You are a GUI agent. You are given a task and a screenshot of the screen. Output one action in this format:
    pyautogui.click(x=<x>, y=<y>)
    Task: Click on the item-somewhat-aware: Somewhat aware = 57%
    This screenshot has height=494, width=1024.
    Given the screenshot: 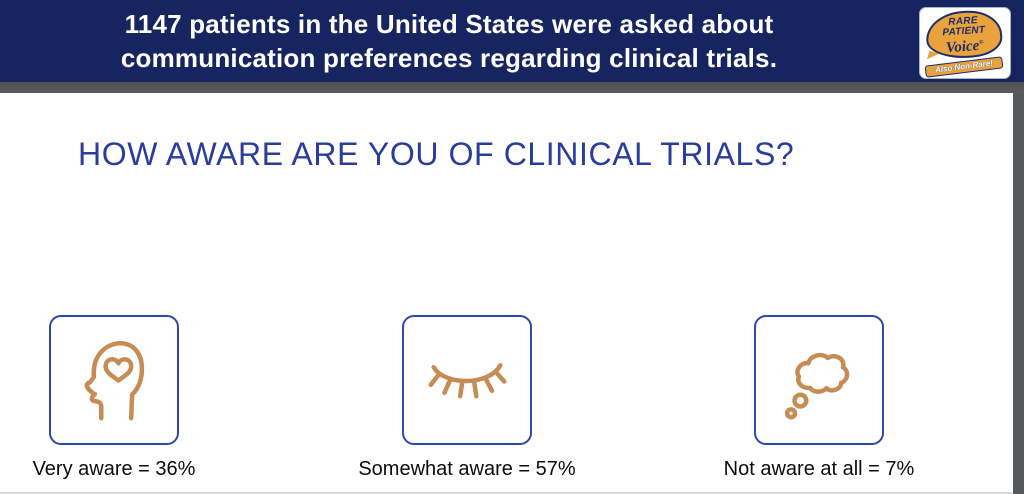 What is the action you would take?
    pyautogui.click(x=467, y=397)
    